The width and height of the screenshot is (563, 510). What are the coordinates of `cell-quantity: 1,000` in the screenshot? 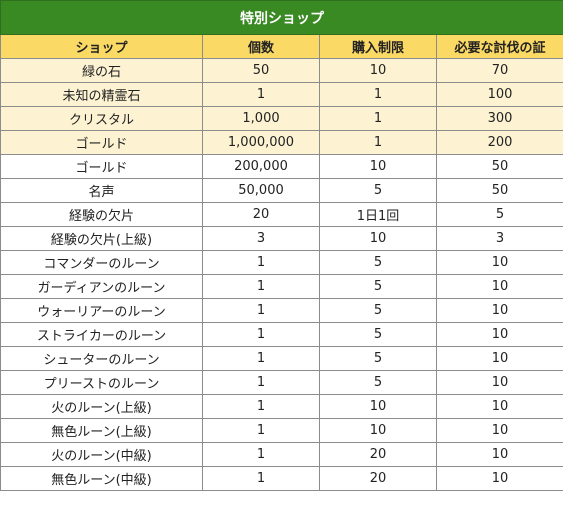 It's located at (261, 118).